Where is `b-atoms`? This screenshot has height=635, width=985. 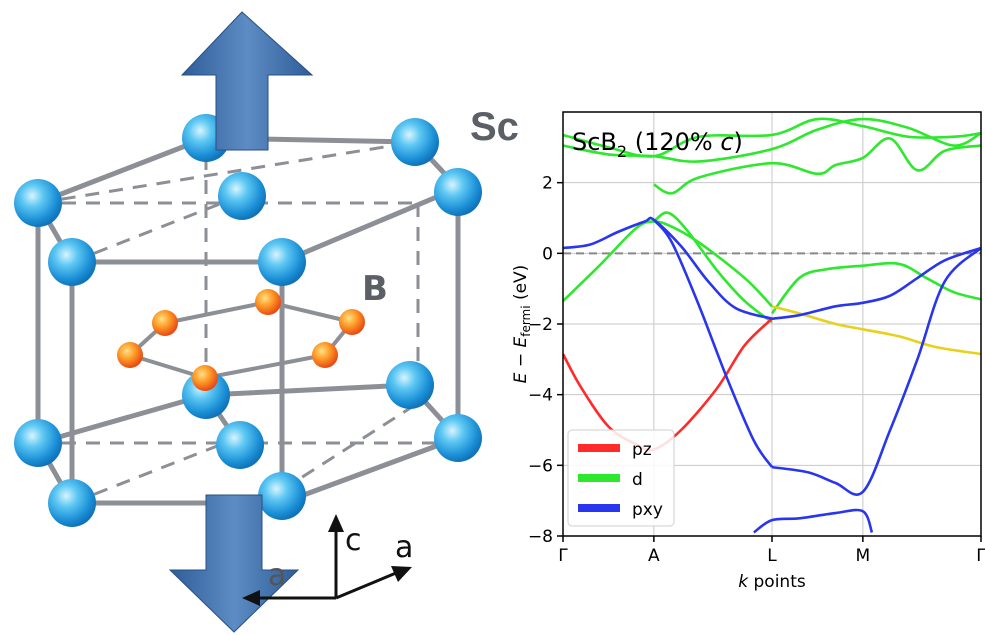
b-atoms is located at coordinates (241, 340).